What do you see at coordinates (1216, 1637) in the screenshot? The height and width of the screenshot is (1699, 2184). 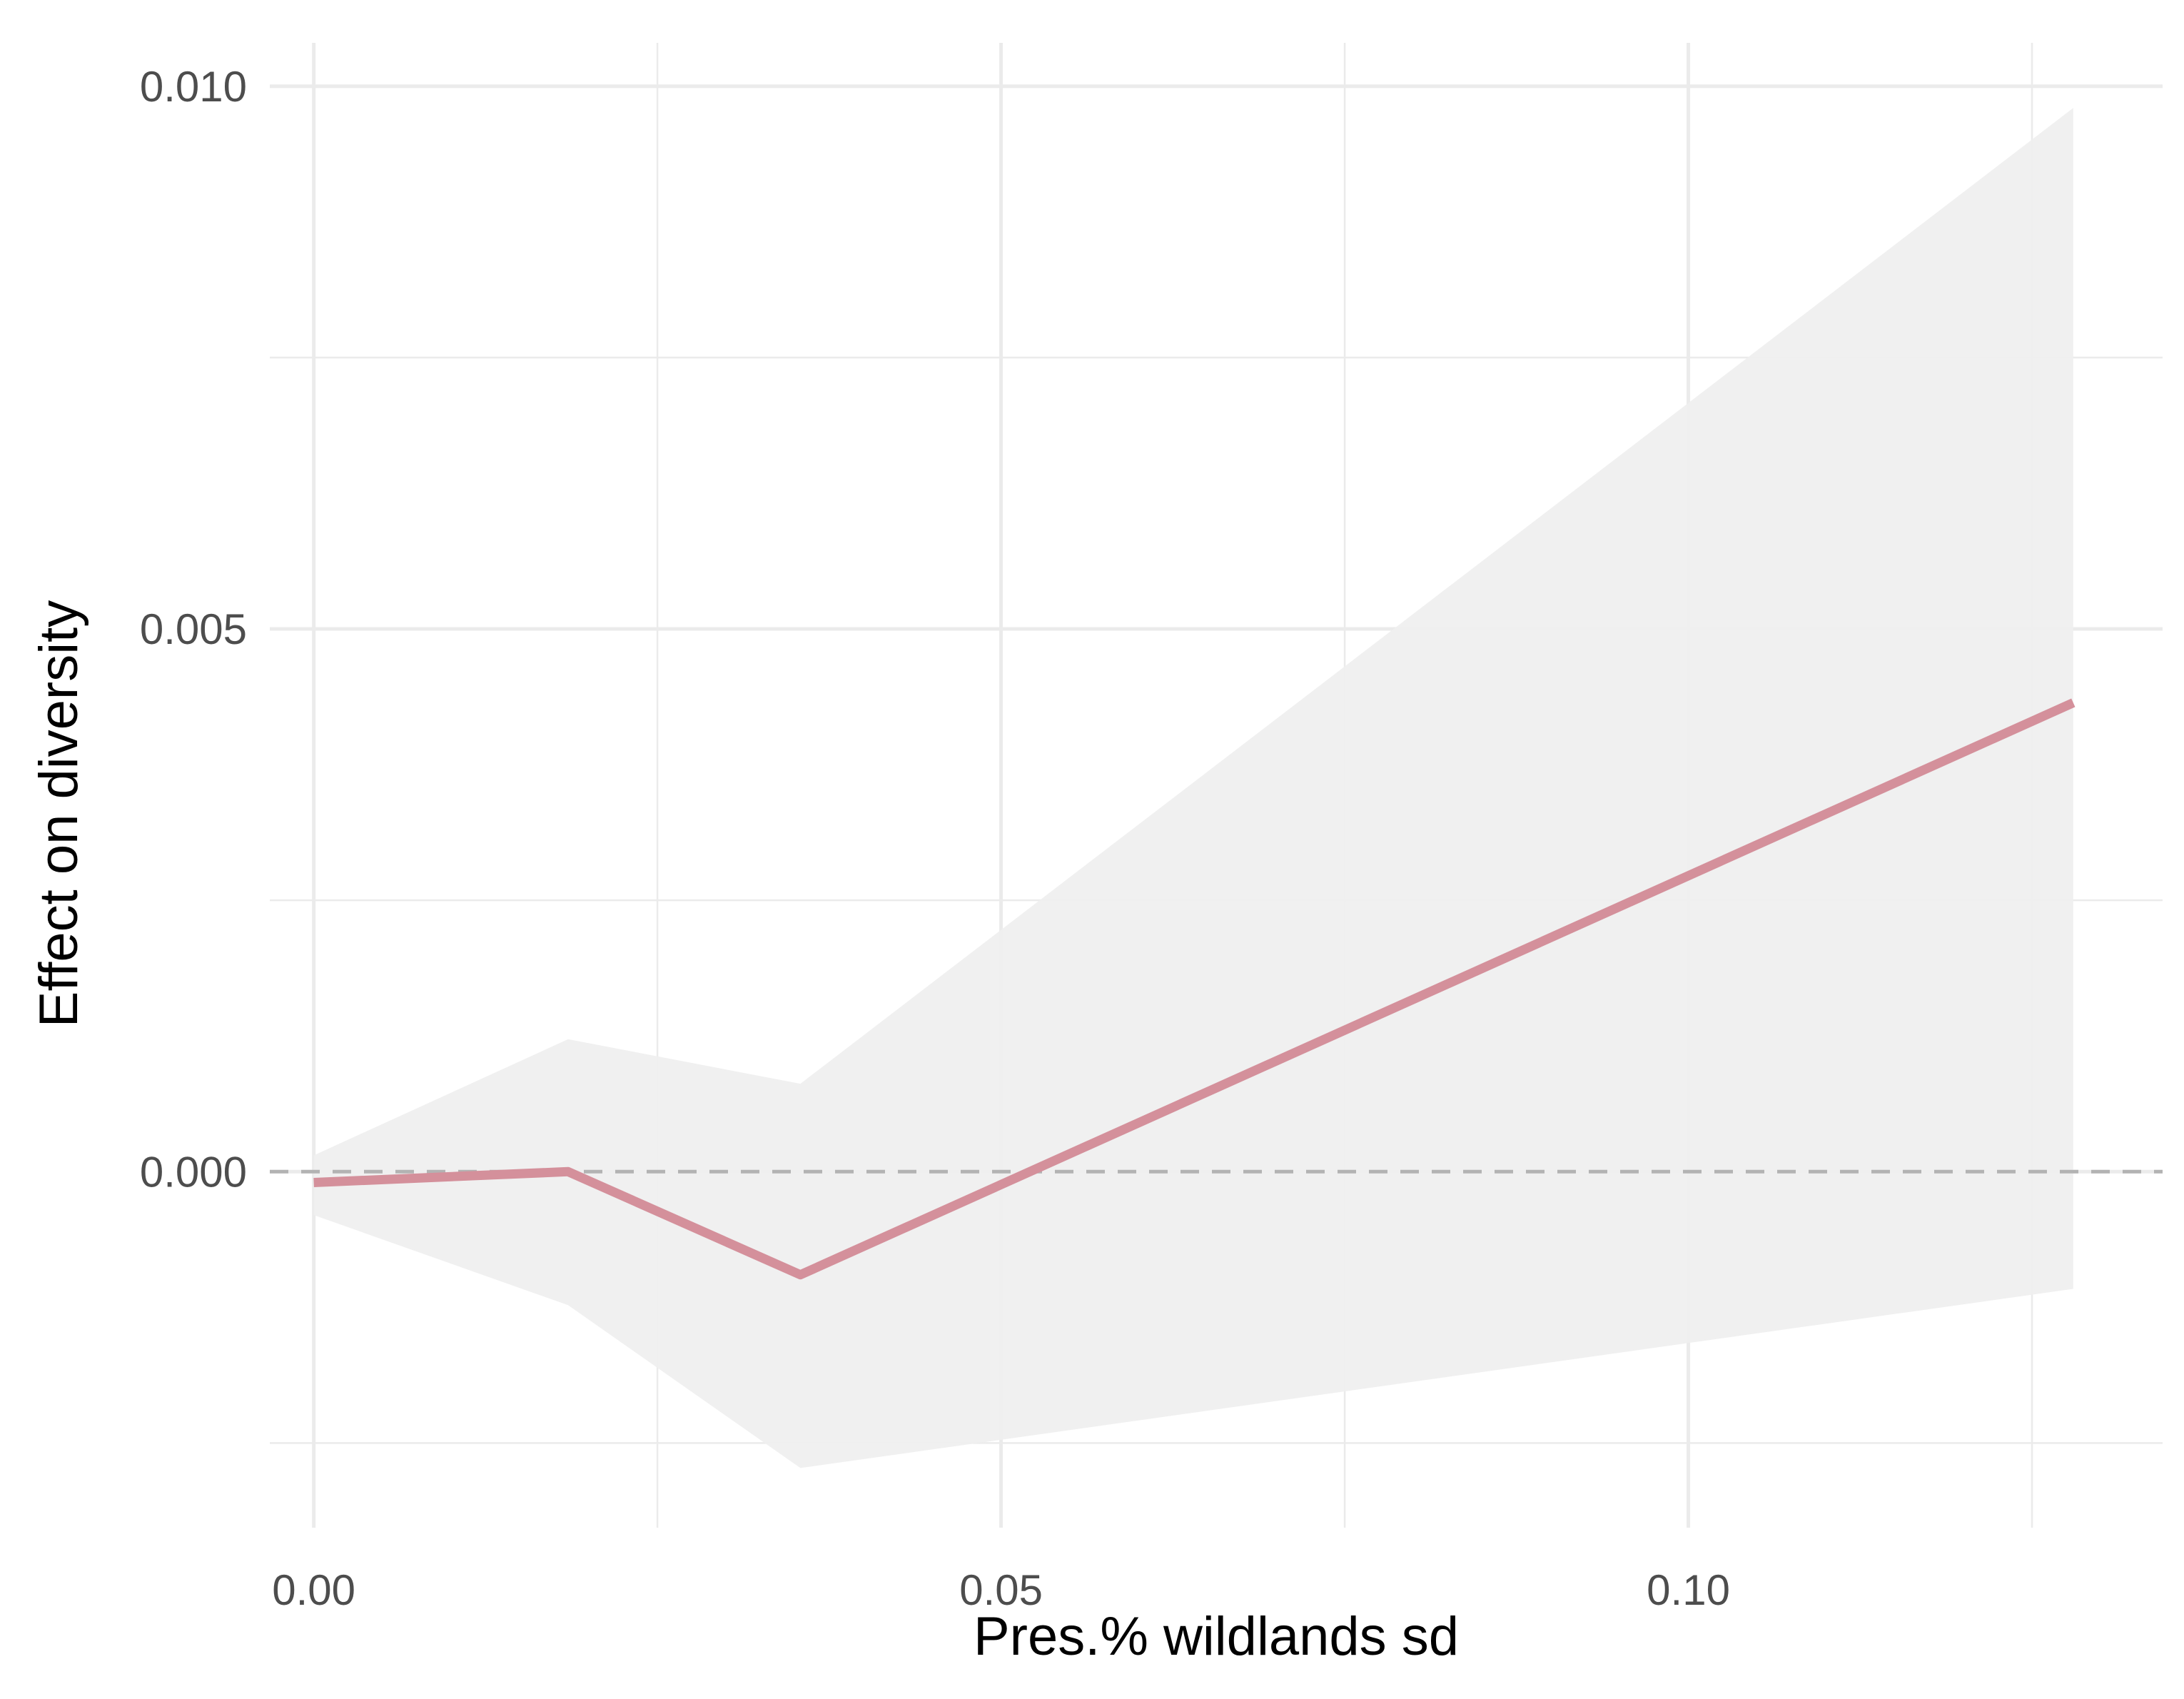 I see `x-axis-title: Pres.% wildlands sd` at bounding box center [1216, 1637].